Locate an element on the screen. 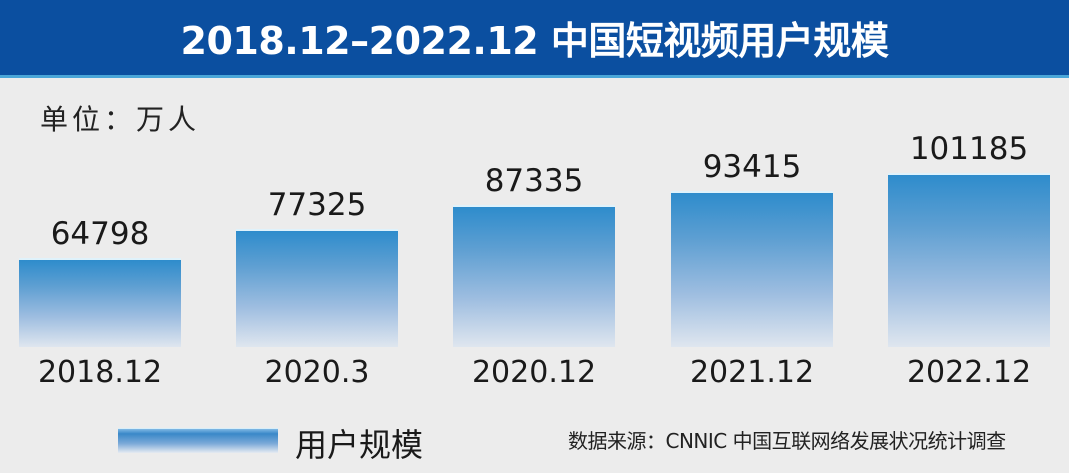  bar-value-label: 64798 is located at coordinates (100, 234).